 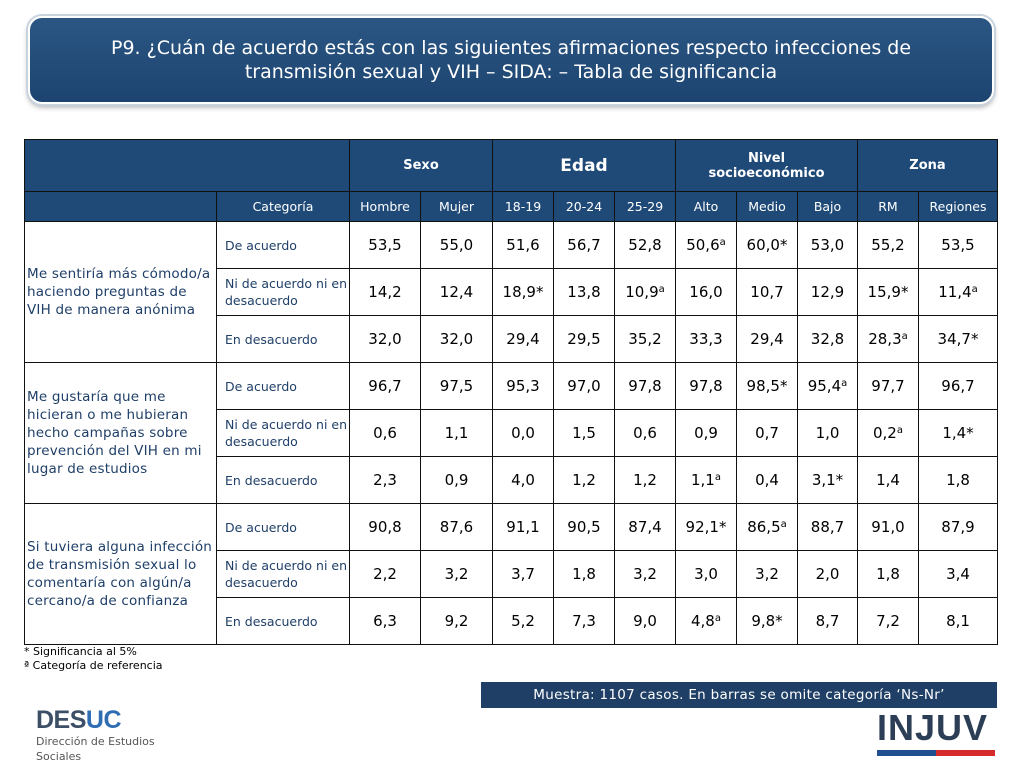 I want to click on value-cell: 35,2, so click(x=645, y=339).